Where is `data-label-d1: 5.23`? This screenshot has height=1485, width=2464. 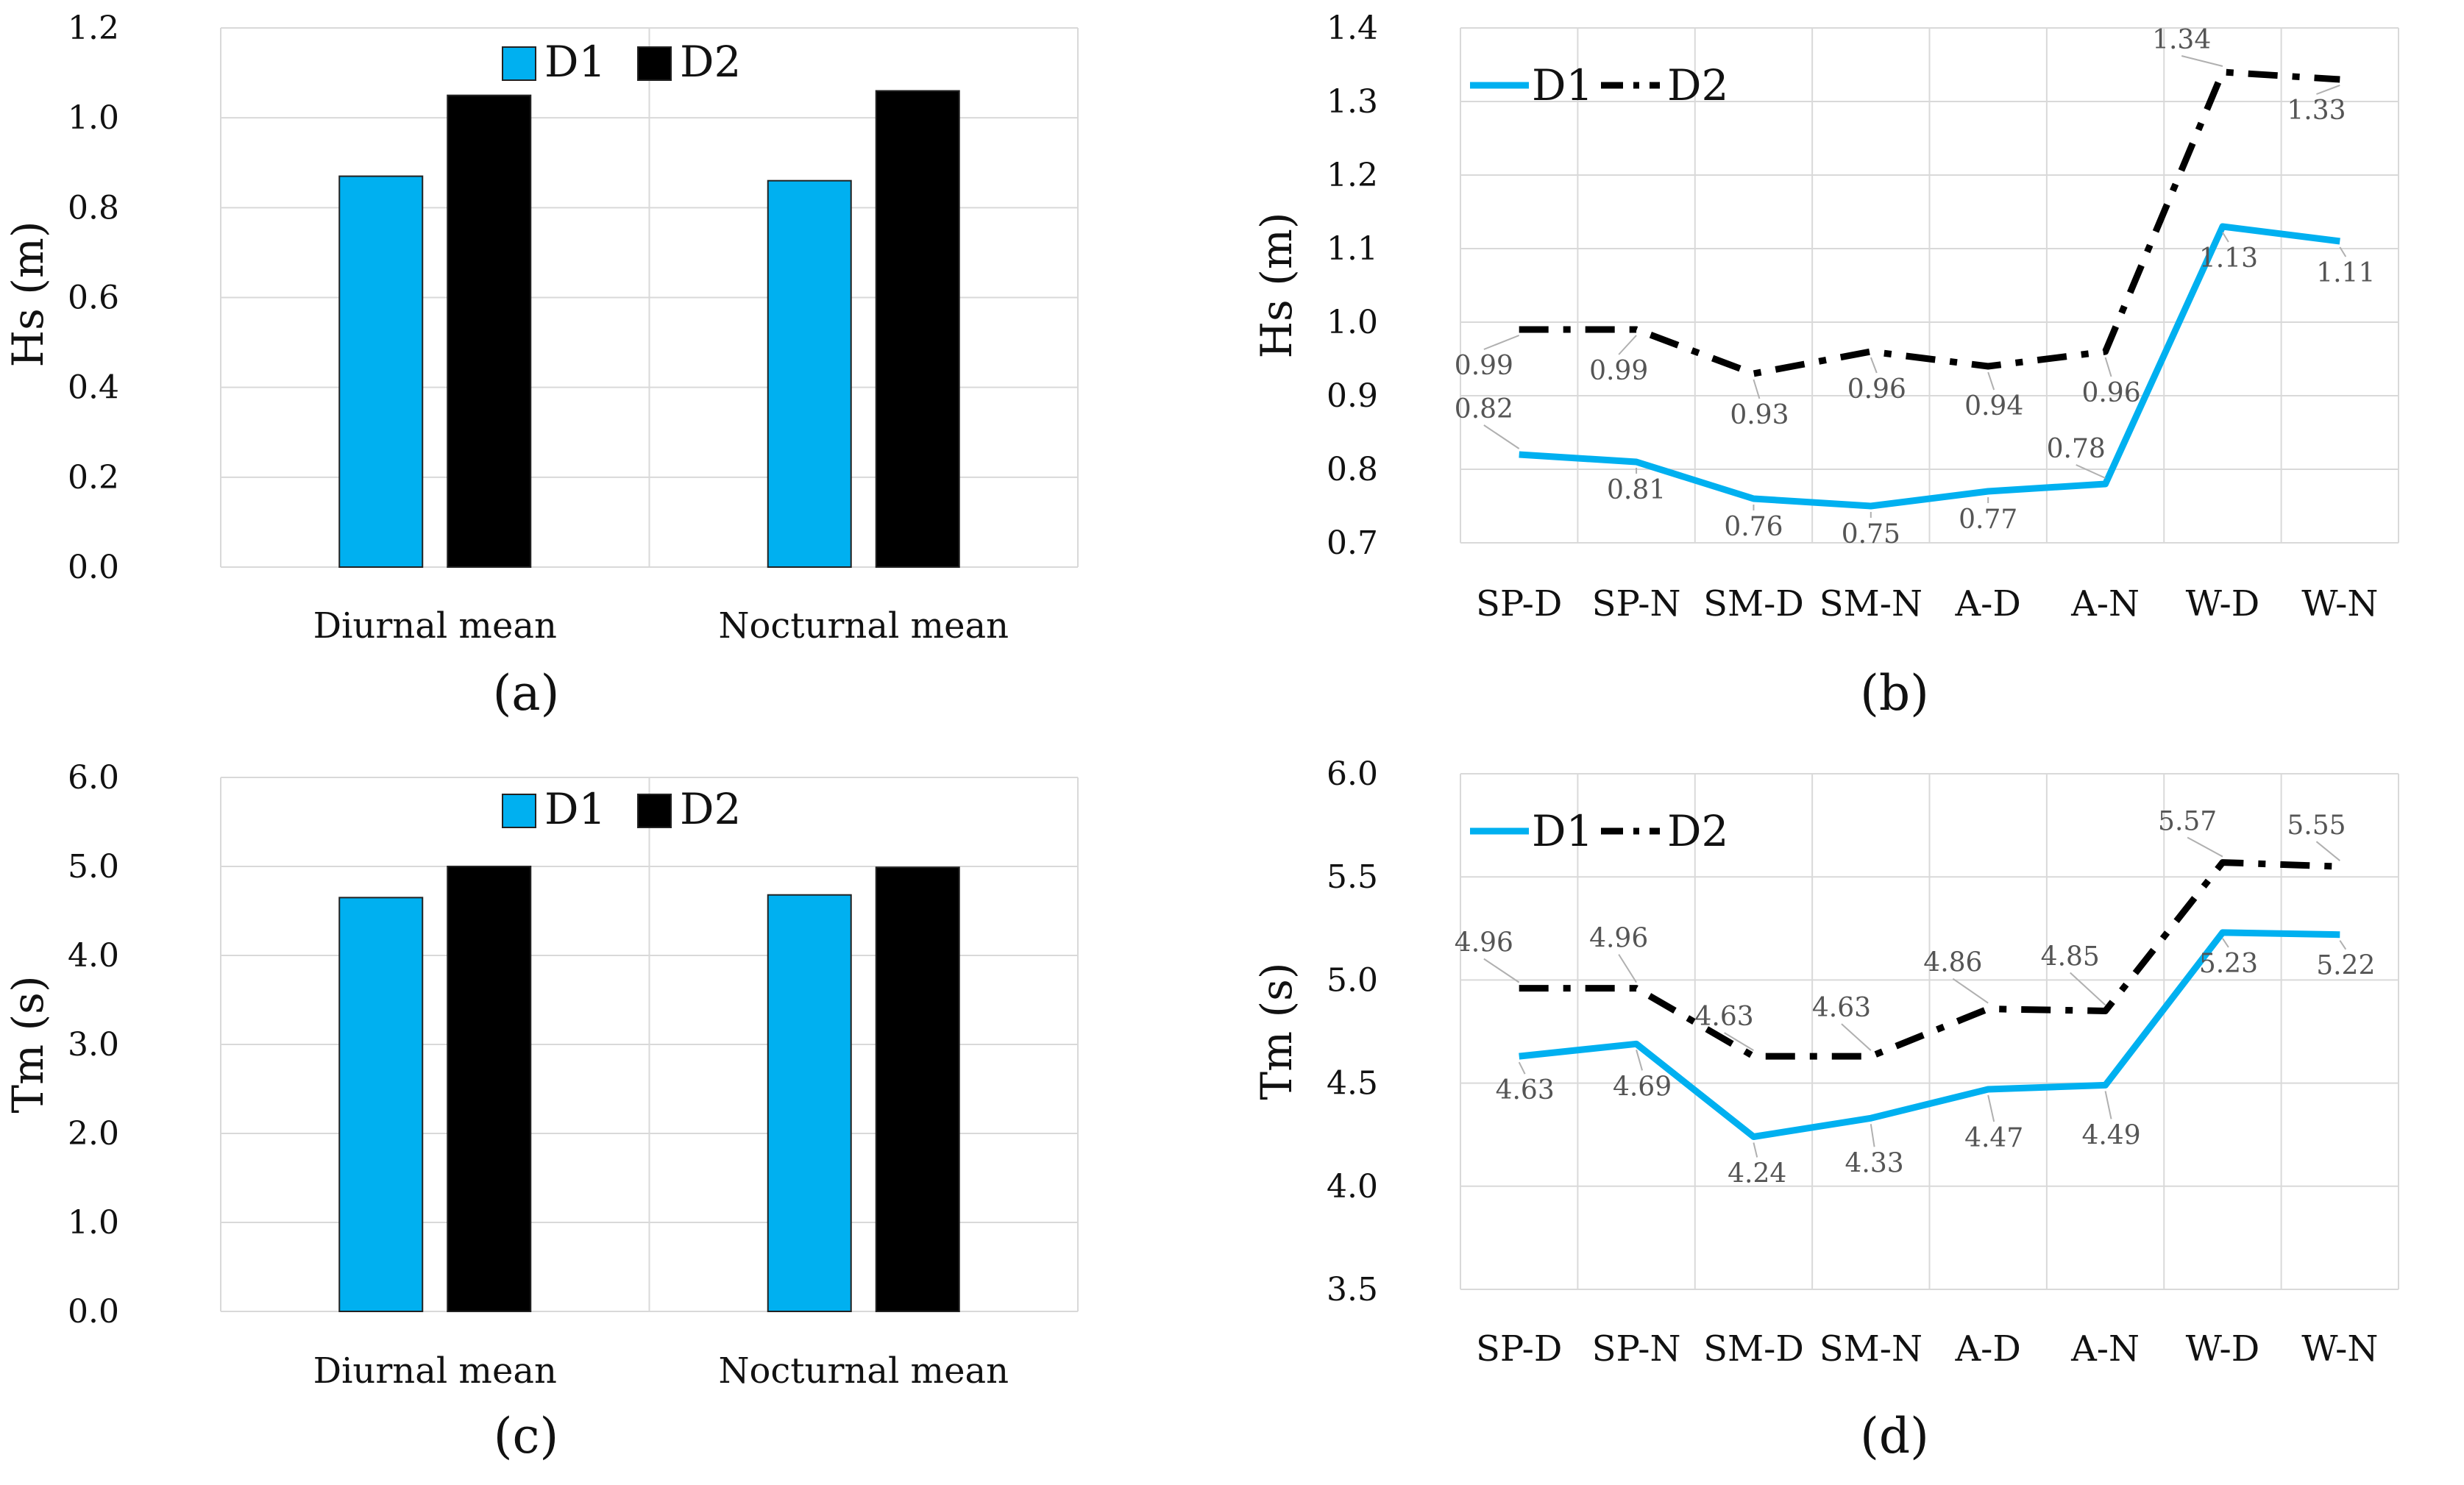
data-label-d1: 5.23 is located at coordinates (2228, 964).